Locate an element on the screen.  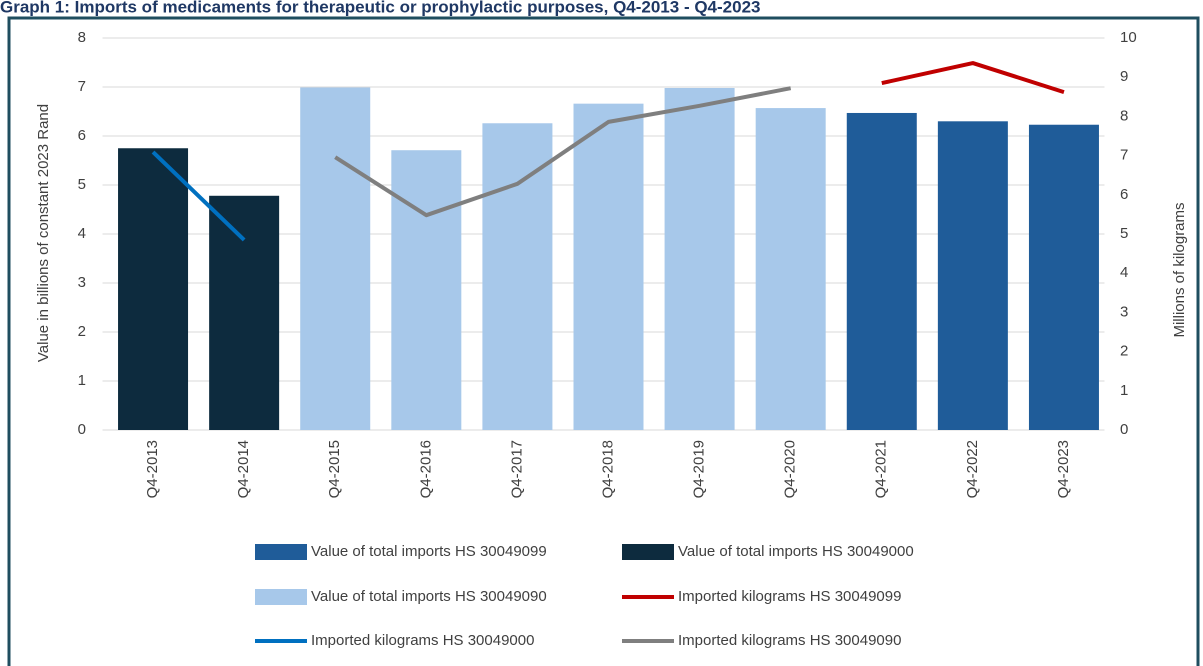
y-tick-label: 1 is located at coordinates (82, 380).